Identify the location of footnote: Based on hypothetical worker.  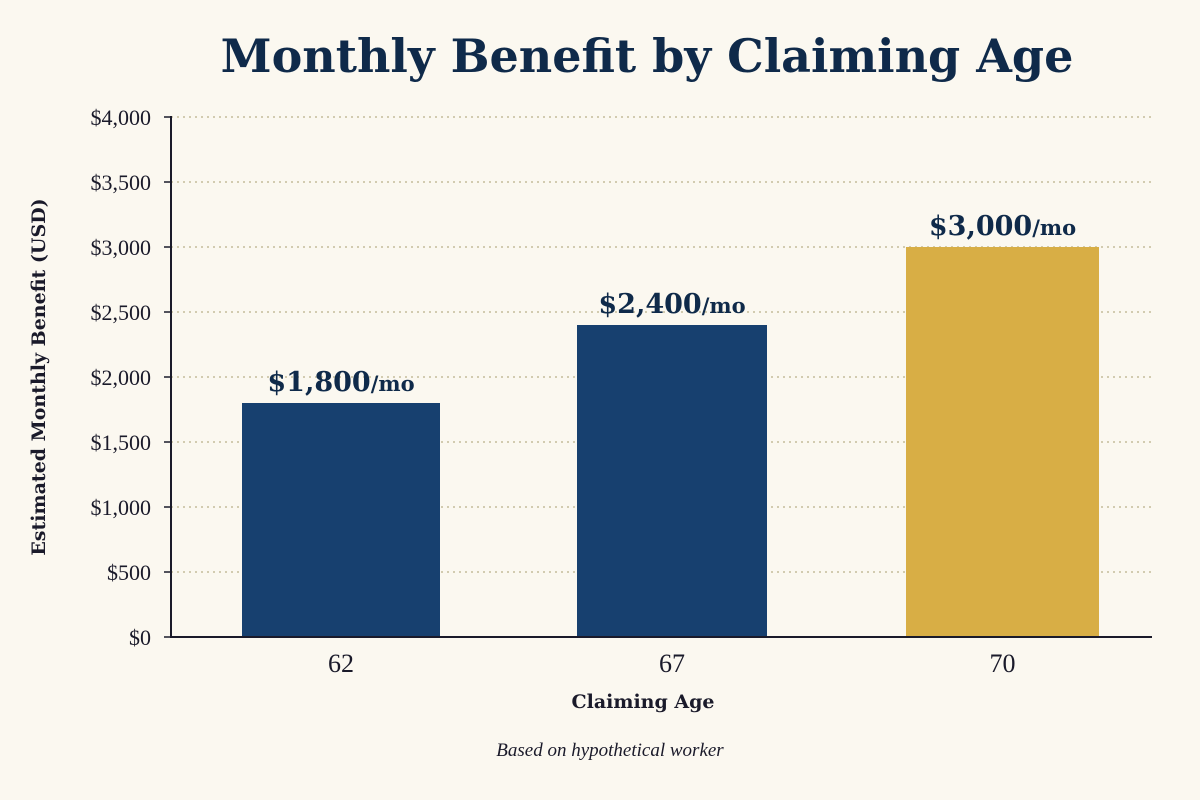
(610, 750).